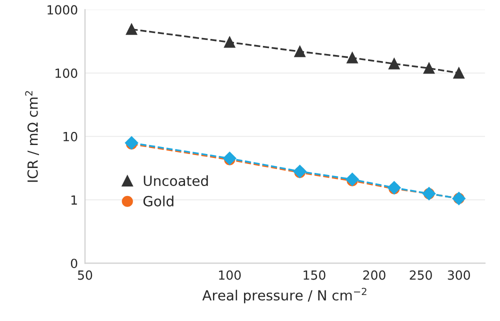 The height and width of the screenshot is (321, 500). What do you see at coordinates (230, 275) in the screenshot?
I see `x-tick-label: 100` at bounding box center [230, 275].